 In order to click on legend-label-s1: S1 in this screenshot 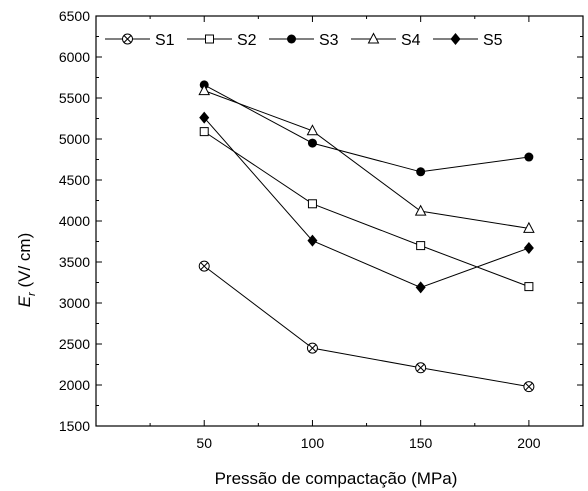, I will do `click(165, 40)`.